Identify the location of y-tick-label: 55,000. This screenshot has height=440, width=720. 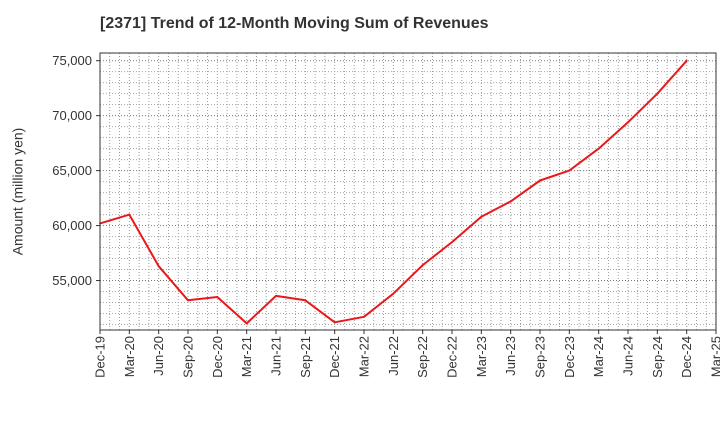
(72, 280).